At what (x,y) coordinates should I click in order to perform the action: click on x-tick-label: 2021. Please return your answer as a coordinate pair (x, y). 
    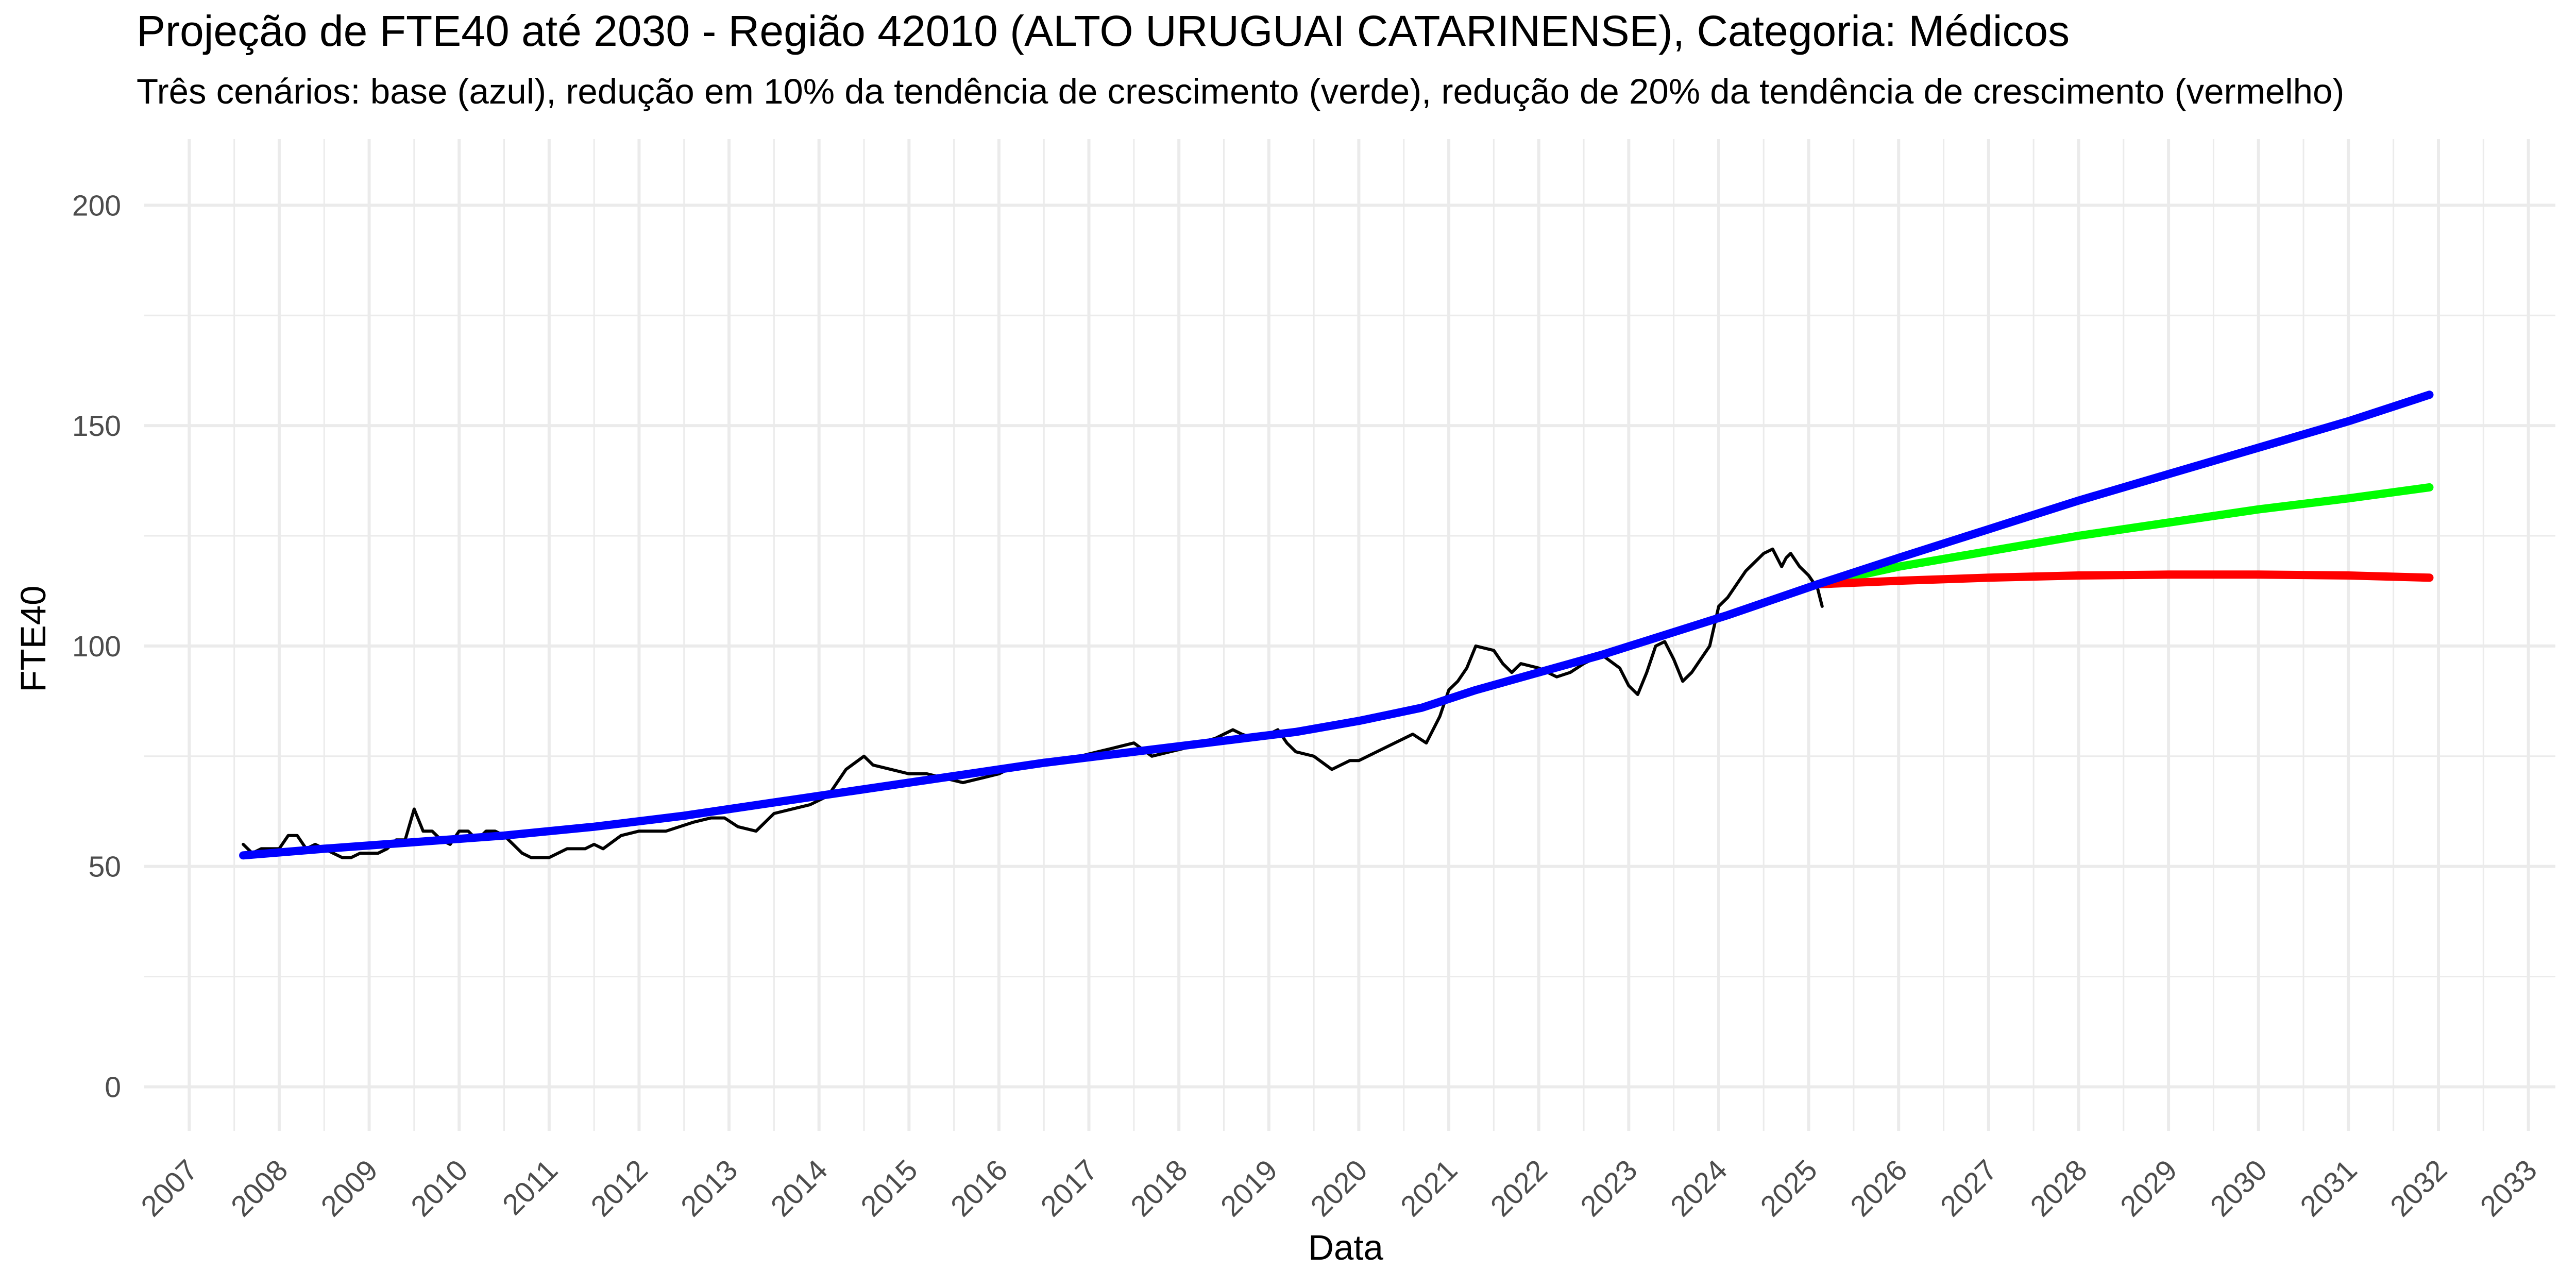
    Looking at the image, I should click on (1429, 1188).